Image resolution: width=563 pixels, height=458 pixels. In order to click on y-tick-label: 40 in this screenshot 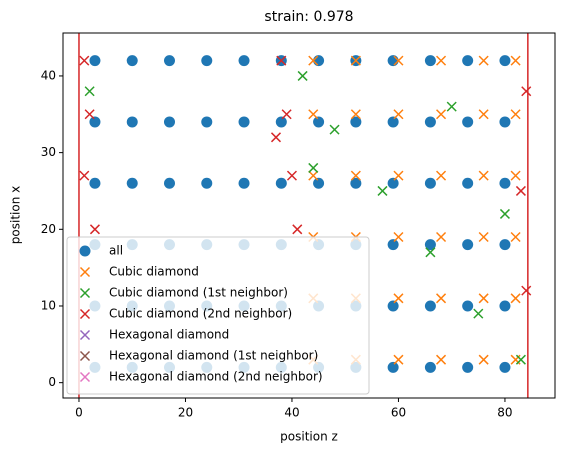, I will do `click(48, 75)`.